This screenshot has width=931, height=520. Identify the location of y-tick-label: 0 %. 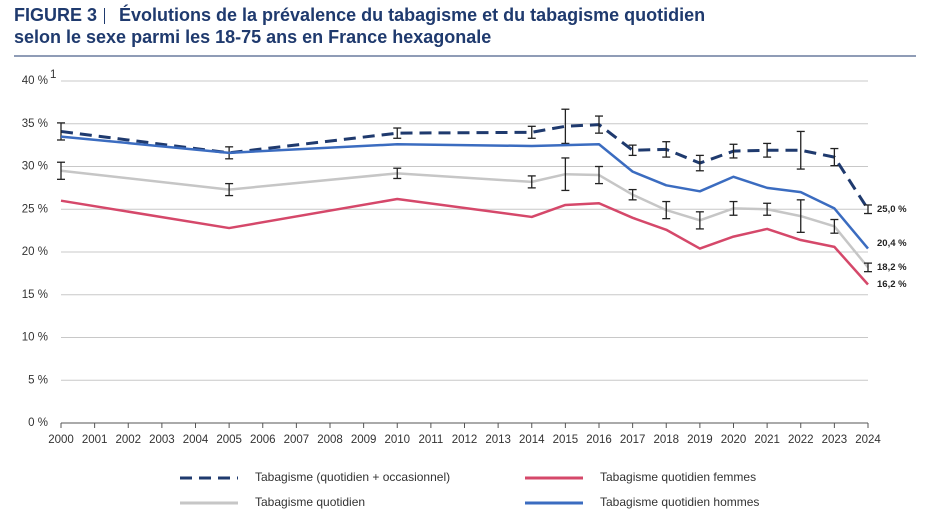
(38, 423).